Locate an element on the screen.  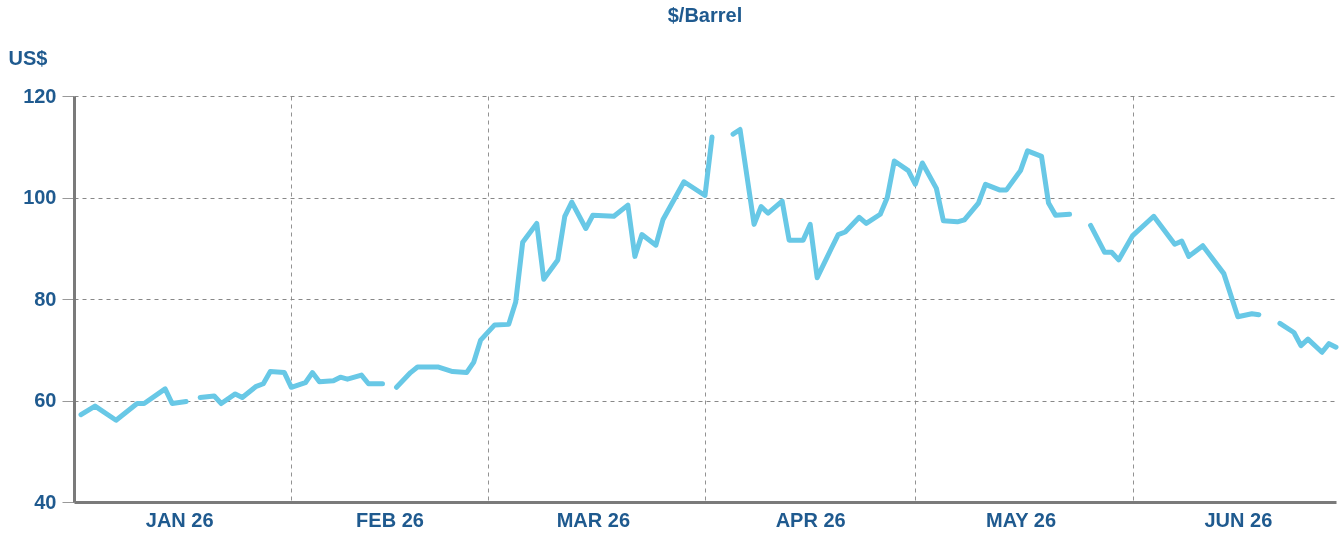
x-tick-label: APR 26 is located at coordinates (810, 519).